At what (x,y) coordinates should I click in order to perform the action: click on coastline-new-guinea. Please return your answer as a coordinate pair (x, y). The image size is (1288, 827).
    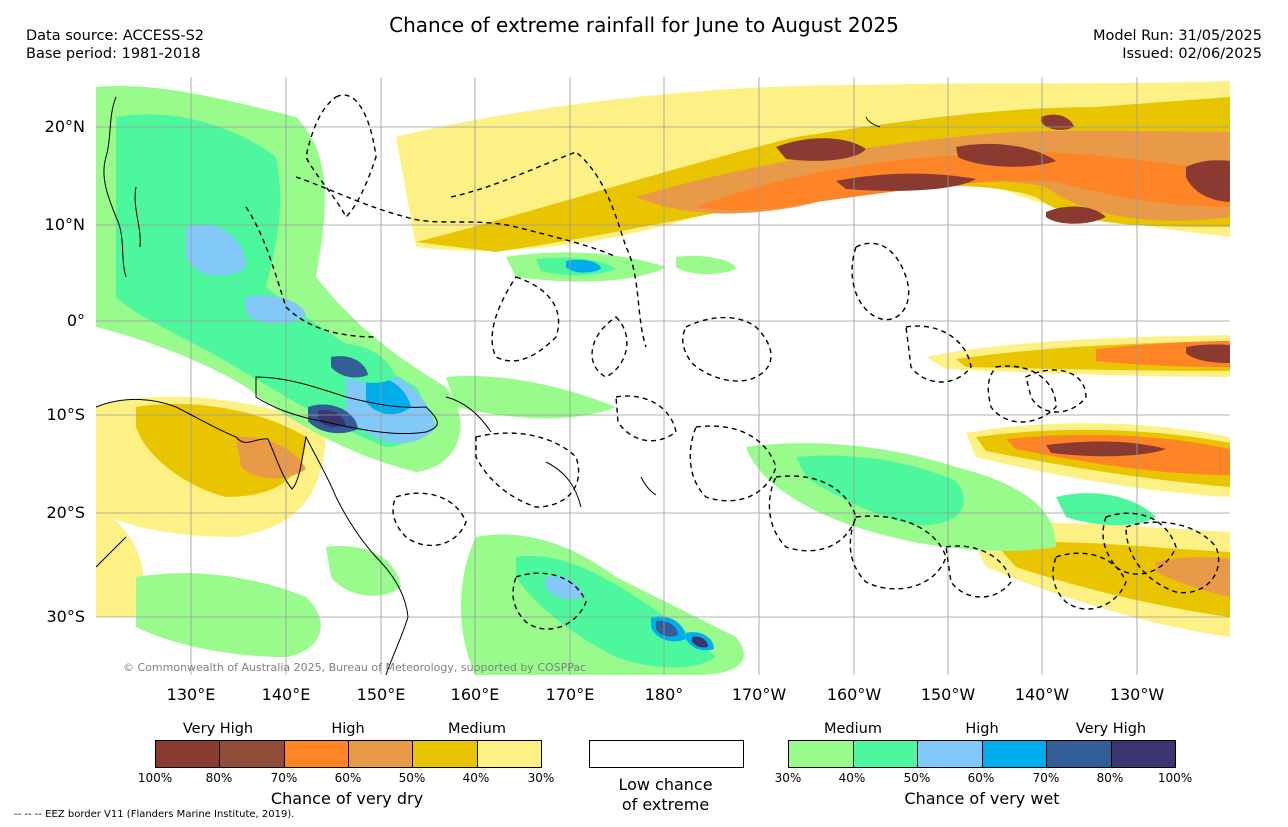
    Looking at the image, I should click on (346, 405).